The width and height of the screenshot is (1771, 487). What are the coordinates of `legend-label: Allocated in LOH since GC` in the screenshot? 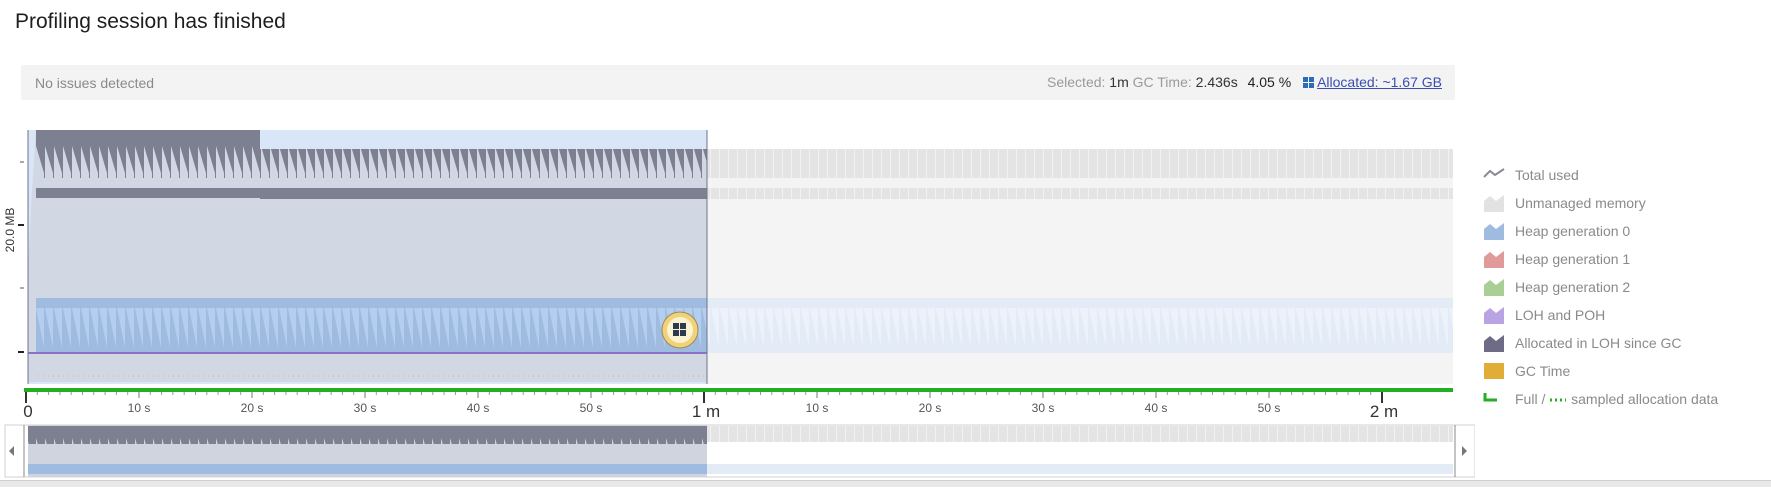 It's located at (1598, 343).